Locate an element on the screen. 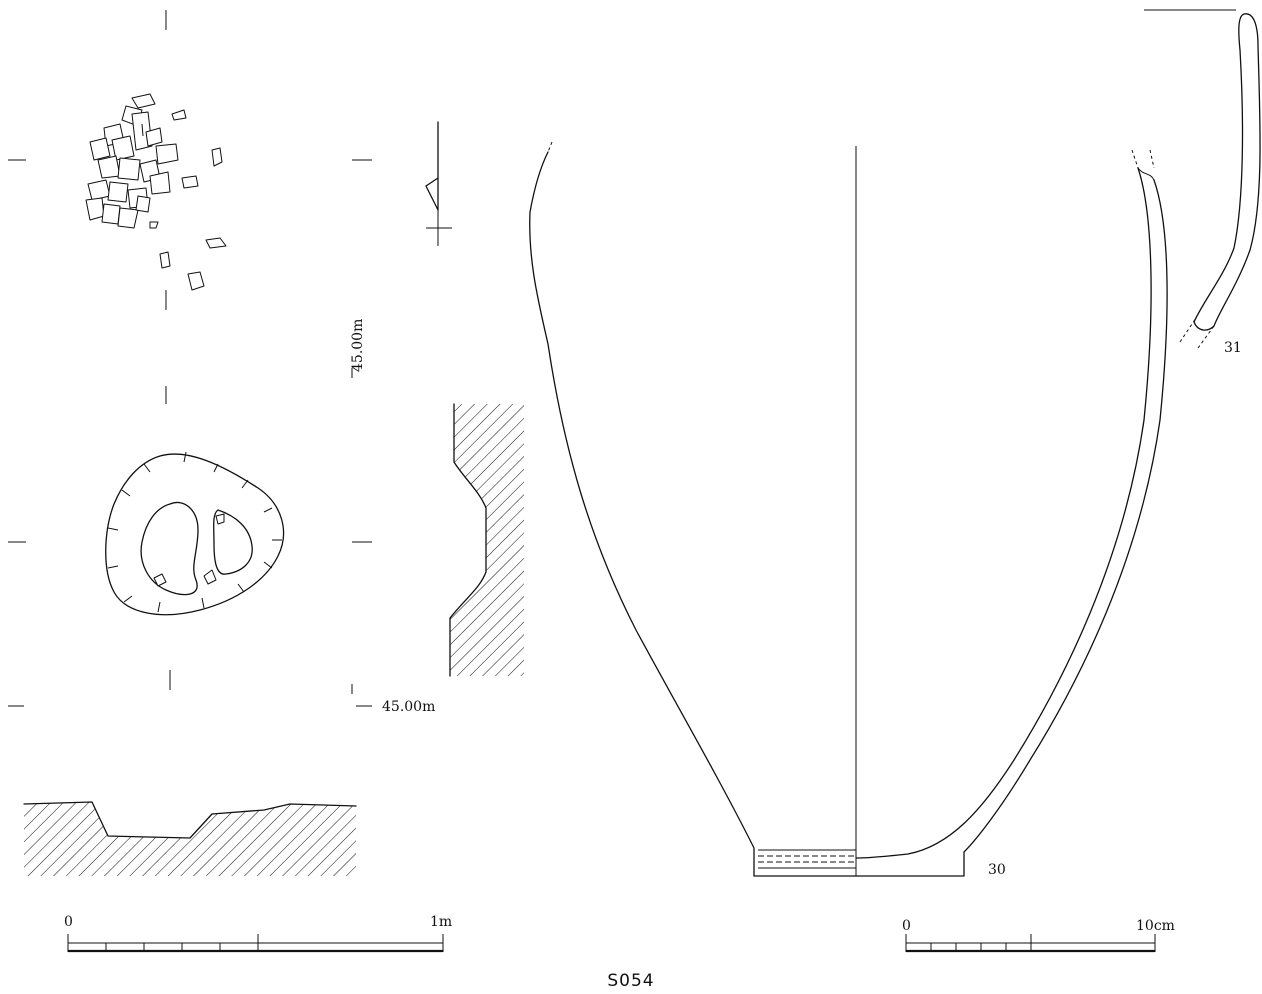 The image size is (1262, 994). feature-scale-end: 1m is located at coordinates (441, 922).